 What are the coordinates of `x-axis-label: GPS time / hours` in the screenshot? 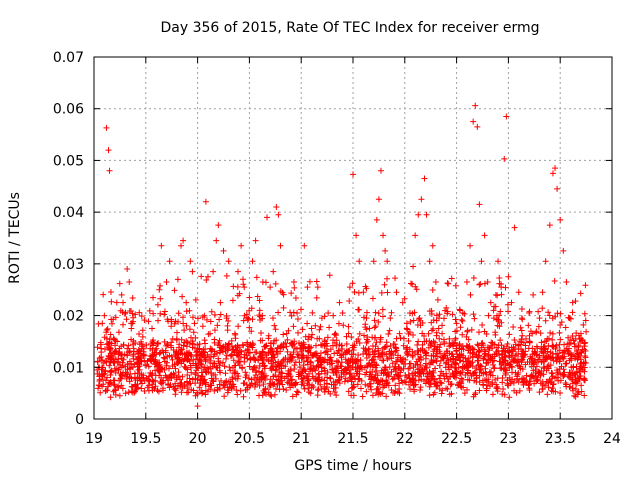 It's located at (352, 466).